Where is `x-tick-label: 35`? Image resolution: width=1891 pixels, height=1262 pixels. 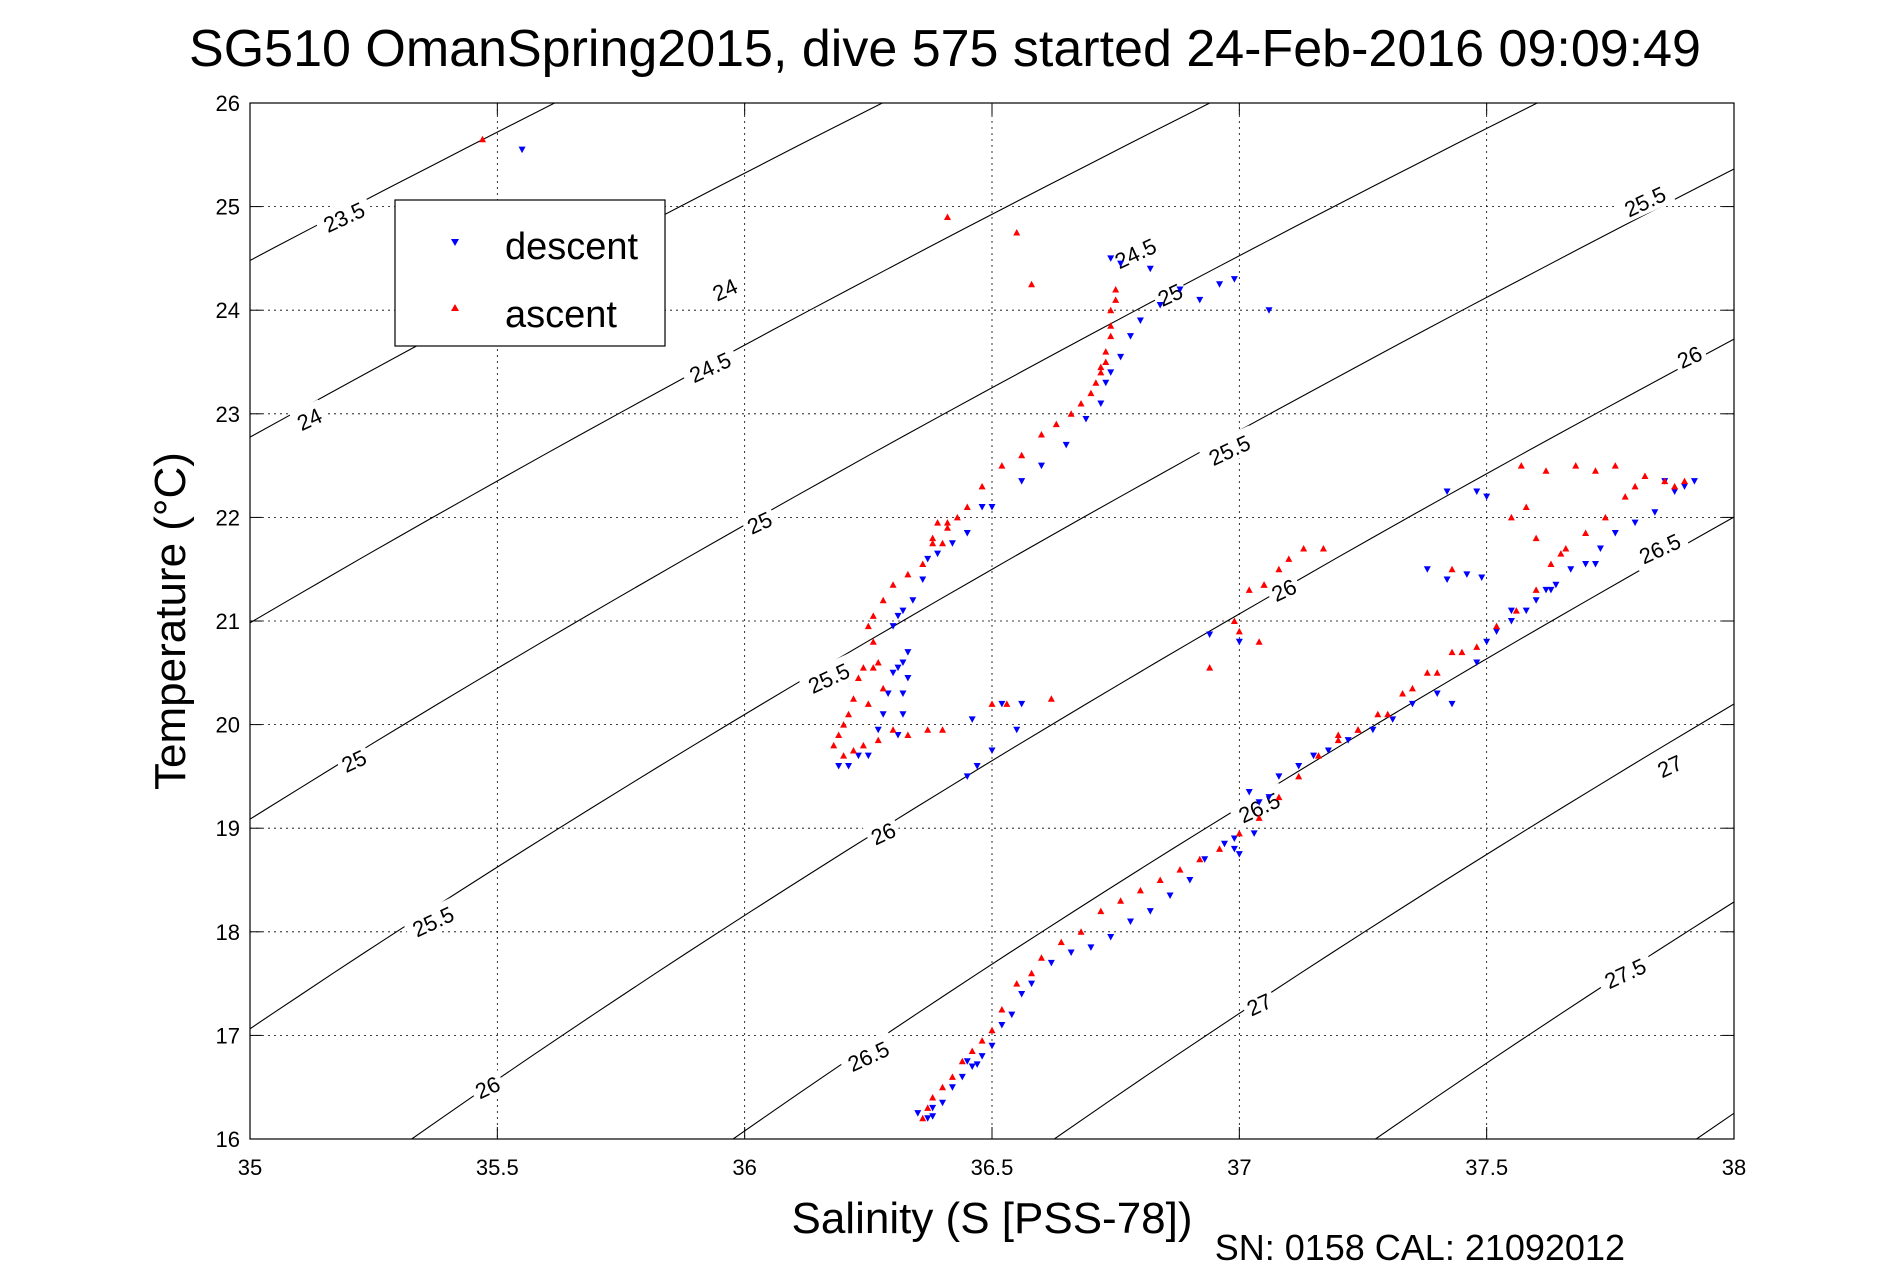
x-tick-label: 35 is located at coordinates (250, 1167).